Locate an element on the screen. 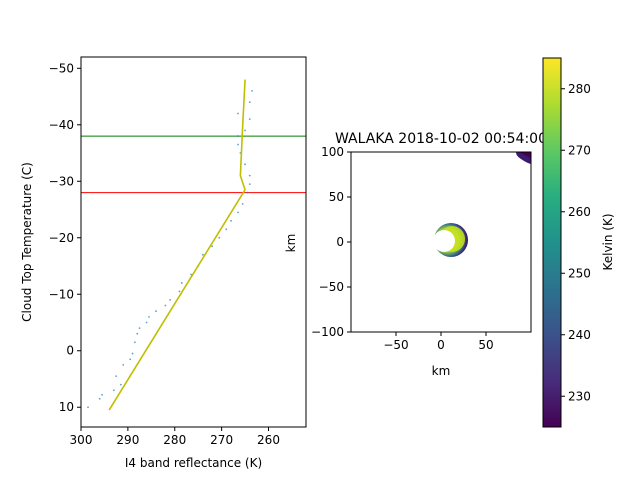 Image resolution: width=640 pixels, height=480 pixels. profile-y-axis-label: Cloud Top Temperature (C) is located at coordinates (27, 242).